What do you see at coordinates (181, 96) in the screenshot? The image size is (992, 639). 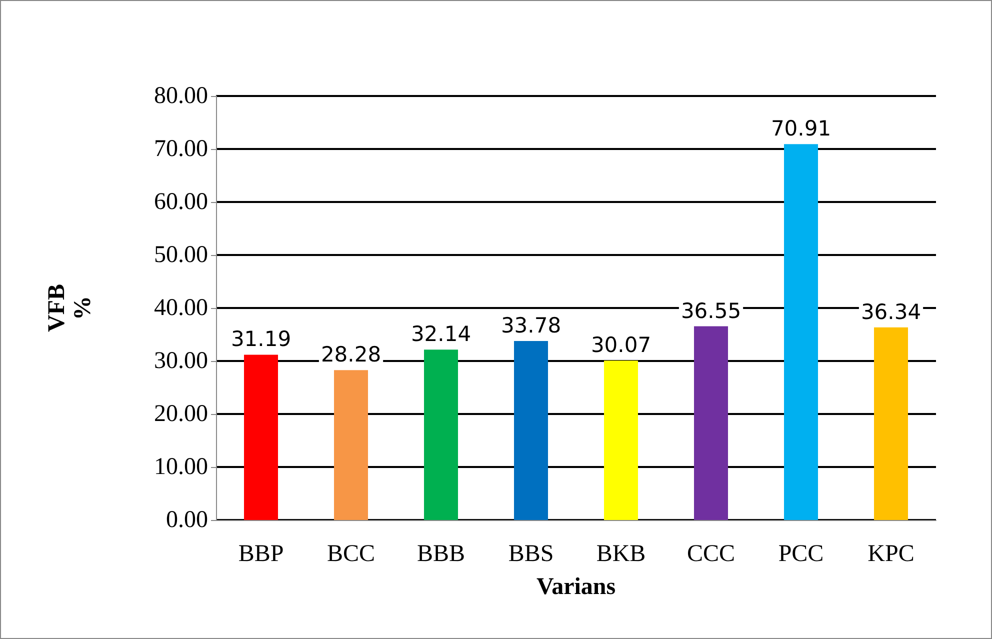 I see `y-tick-label: 80.00` at bounding box center [181, 96].